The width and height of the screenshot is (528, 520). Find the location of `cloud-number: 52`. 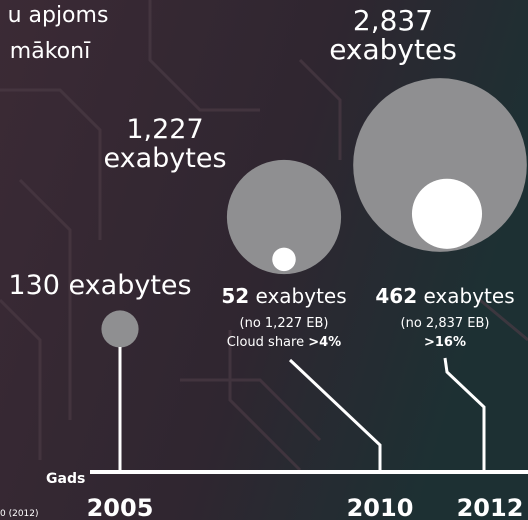

cloud-number: 52 is located at coordinates (235, 296).